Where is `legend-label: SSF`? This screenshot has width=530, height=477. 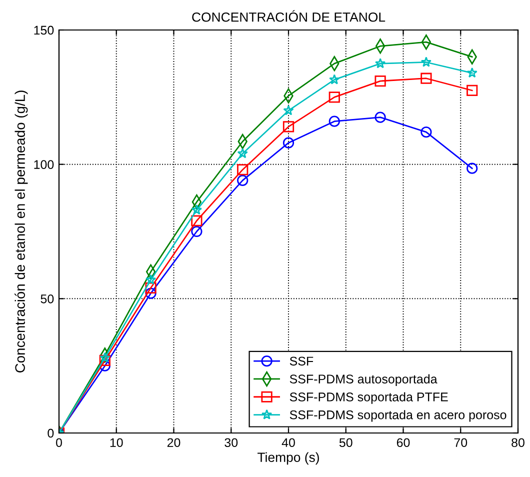
legend-label: SSF is located at coordinates (302, 361).